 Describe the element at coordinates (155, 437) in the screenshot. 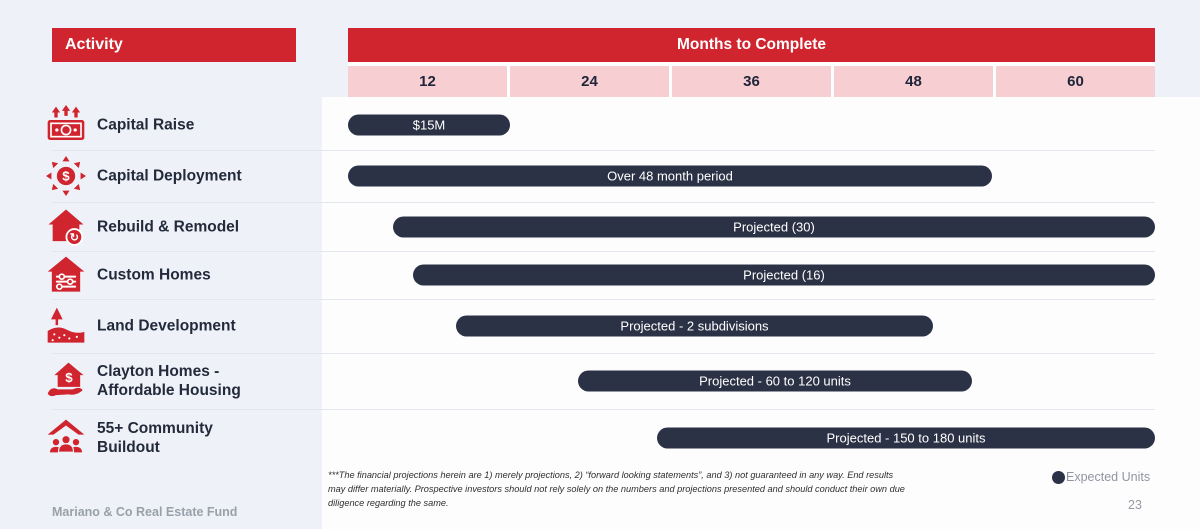

I see `activity-label: 55+ Community Buildout` at that location.